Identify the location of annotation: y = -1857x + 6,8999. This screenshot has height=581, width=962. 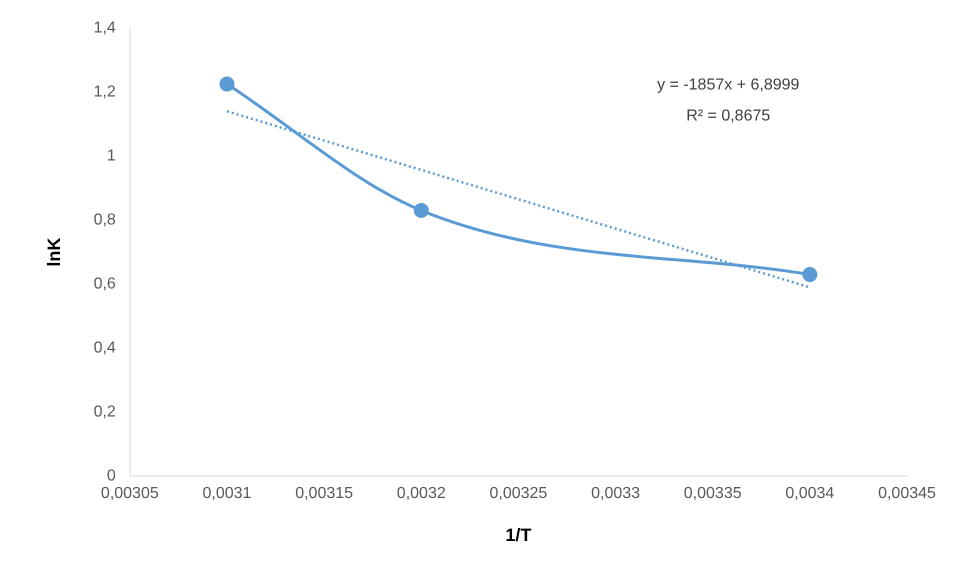
(728, 85).